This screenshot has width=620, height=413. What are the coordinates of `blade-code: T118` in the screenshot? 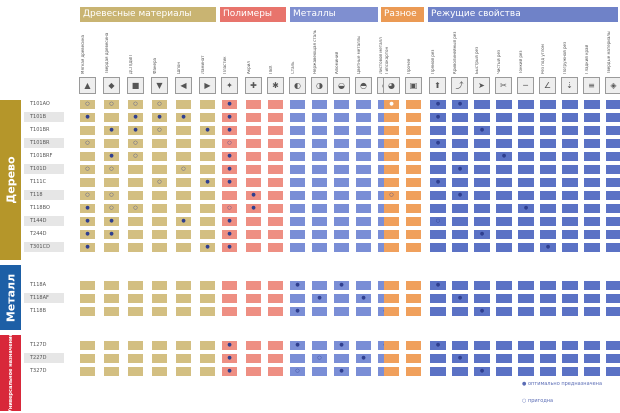 It's located at (44, 195).